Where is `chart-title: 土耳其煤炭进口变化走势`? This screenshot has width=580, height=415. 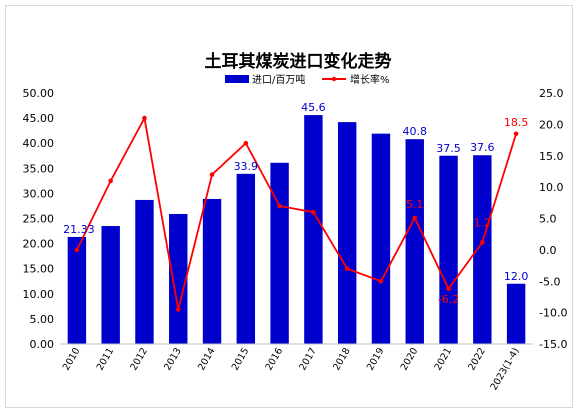 chart-title: 土耳其煤炭进口变化走势 is located at coordinates (298, 61).